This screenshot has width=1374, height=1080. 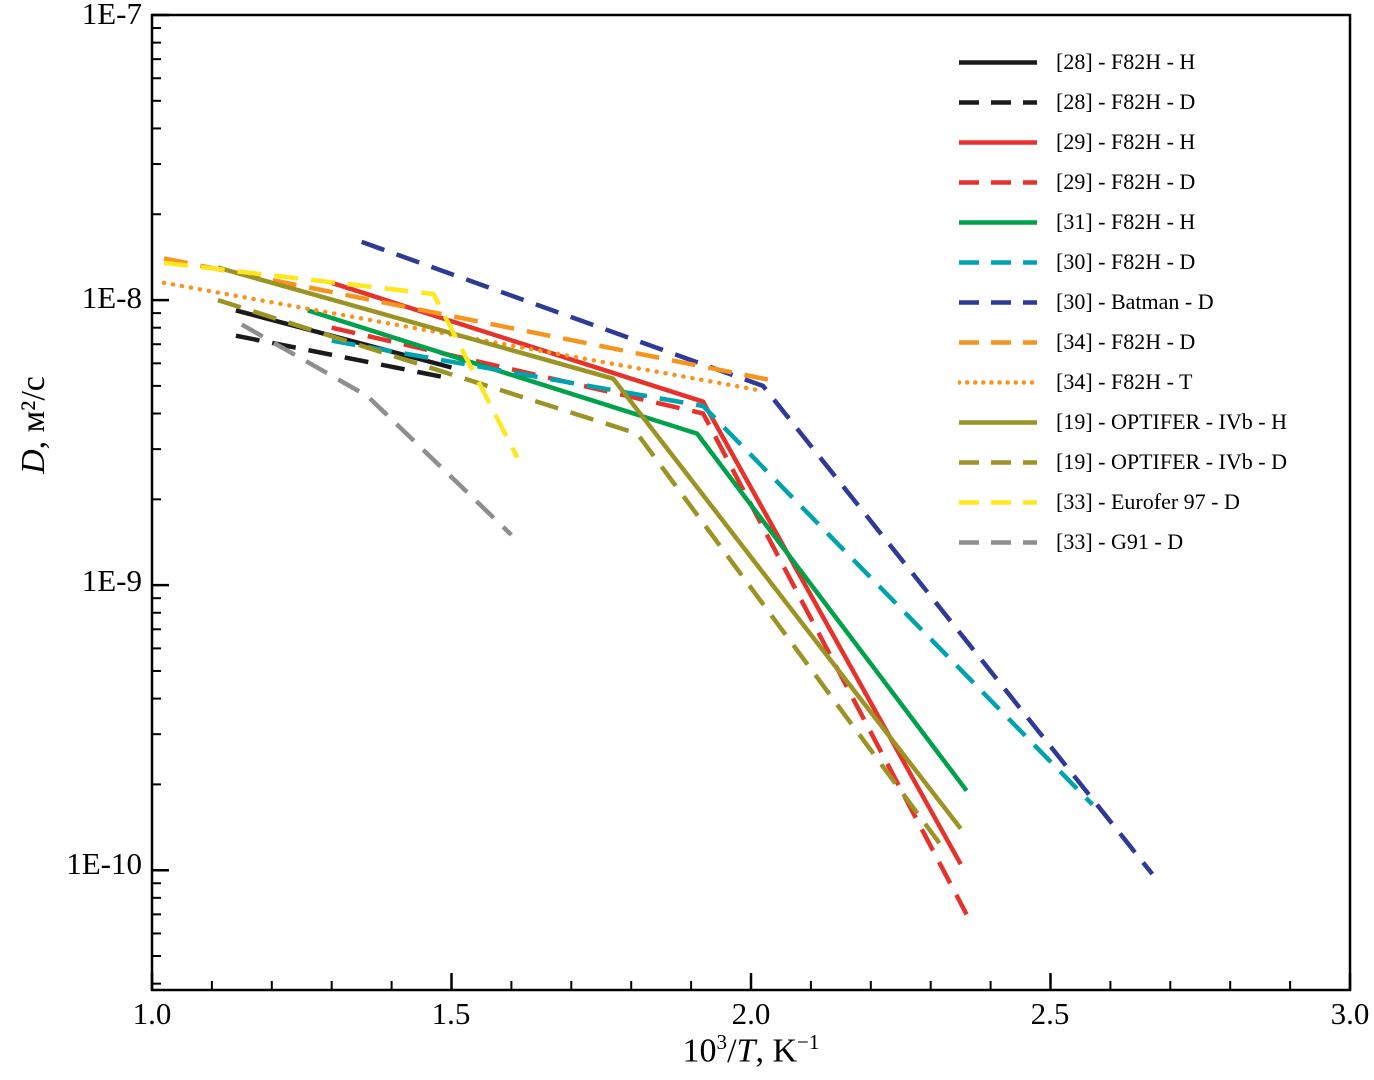 I want to click on y-axis-title: D, м²/с, so click(x=34, y=425).